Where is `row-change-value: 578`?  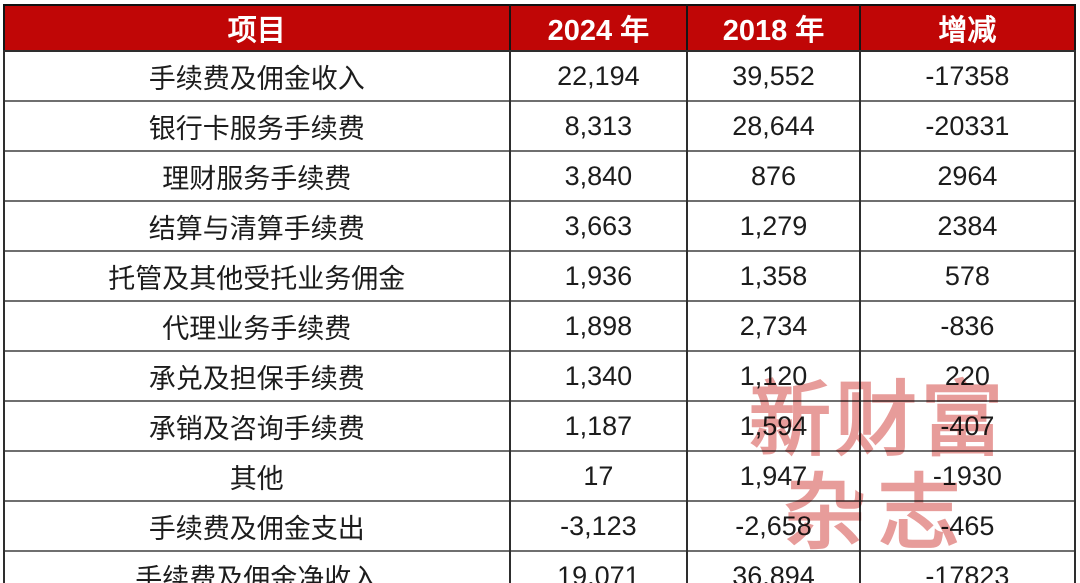
row-change-value: 578 is located at coordinates (967, 275).